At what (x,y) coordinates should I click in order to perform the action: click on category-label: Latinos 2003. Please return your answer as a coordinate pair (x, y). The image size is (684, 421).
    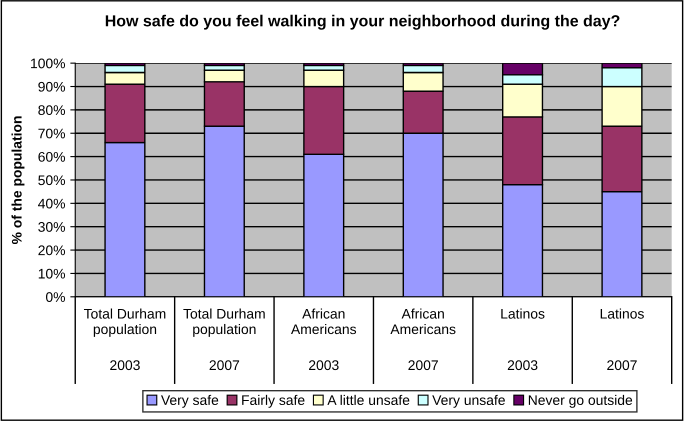
    Looking at the image, I should click on (522, 339).